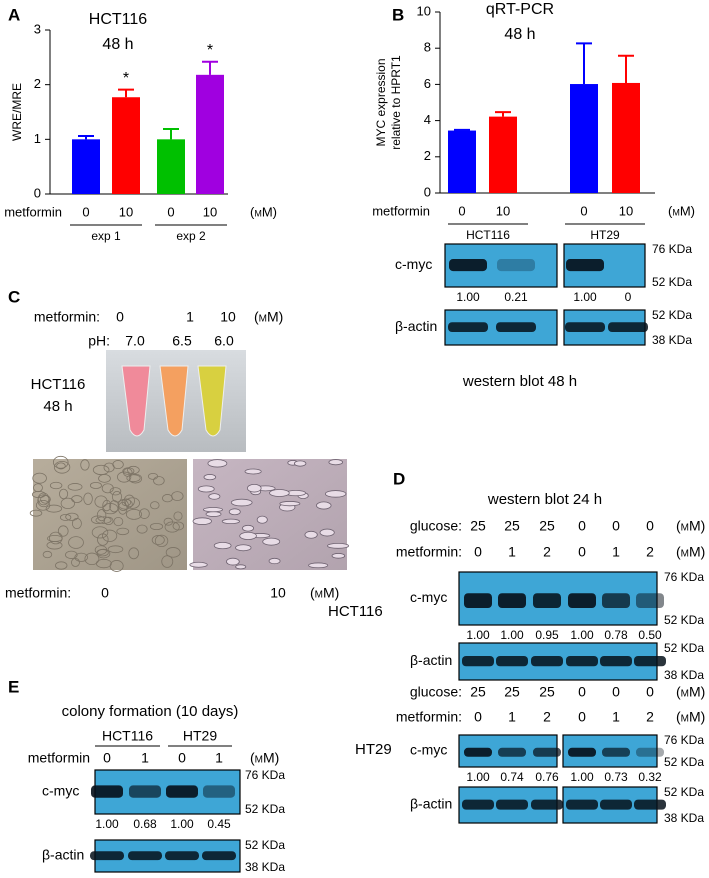  What do you see at coordinates (427, 83) in the screenshot?
I see `y-tick-label: 6` at bounding box center [427, 83].